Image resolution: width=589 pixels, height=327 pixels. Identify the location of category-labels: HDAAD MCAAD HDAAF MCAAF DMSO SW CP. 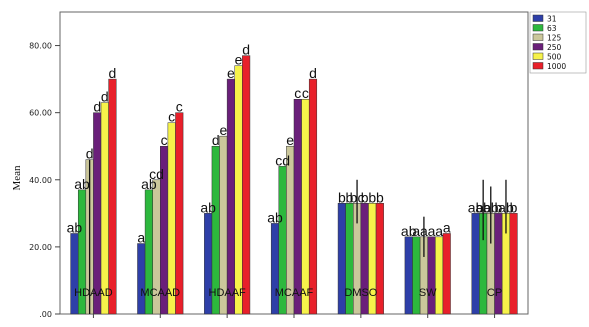
(288, 302).